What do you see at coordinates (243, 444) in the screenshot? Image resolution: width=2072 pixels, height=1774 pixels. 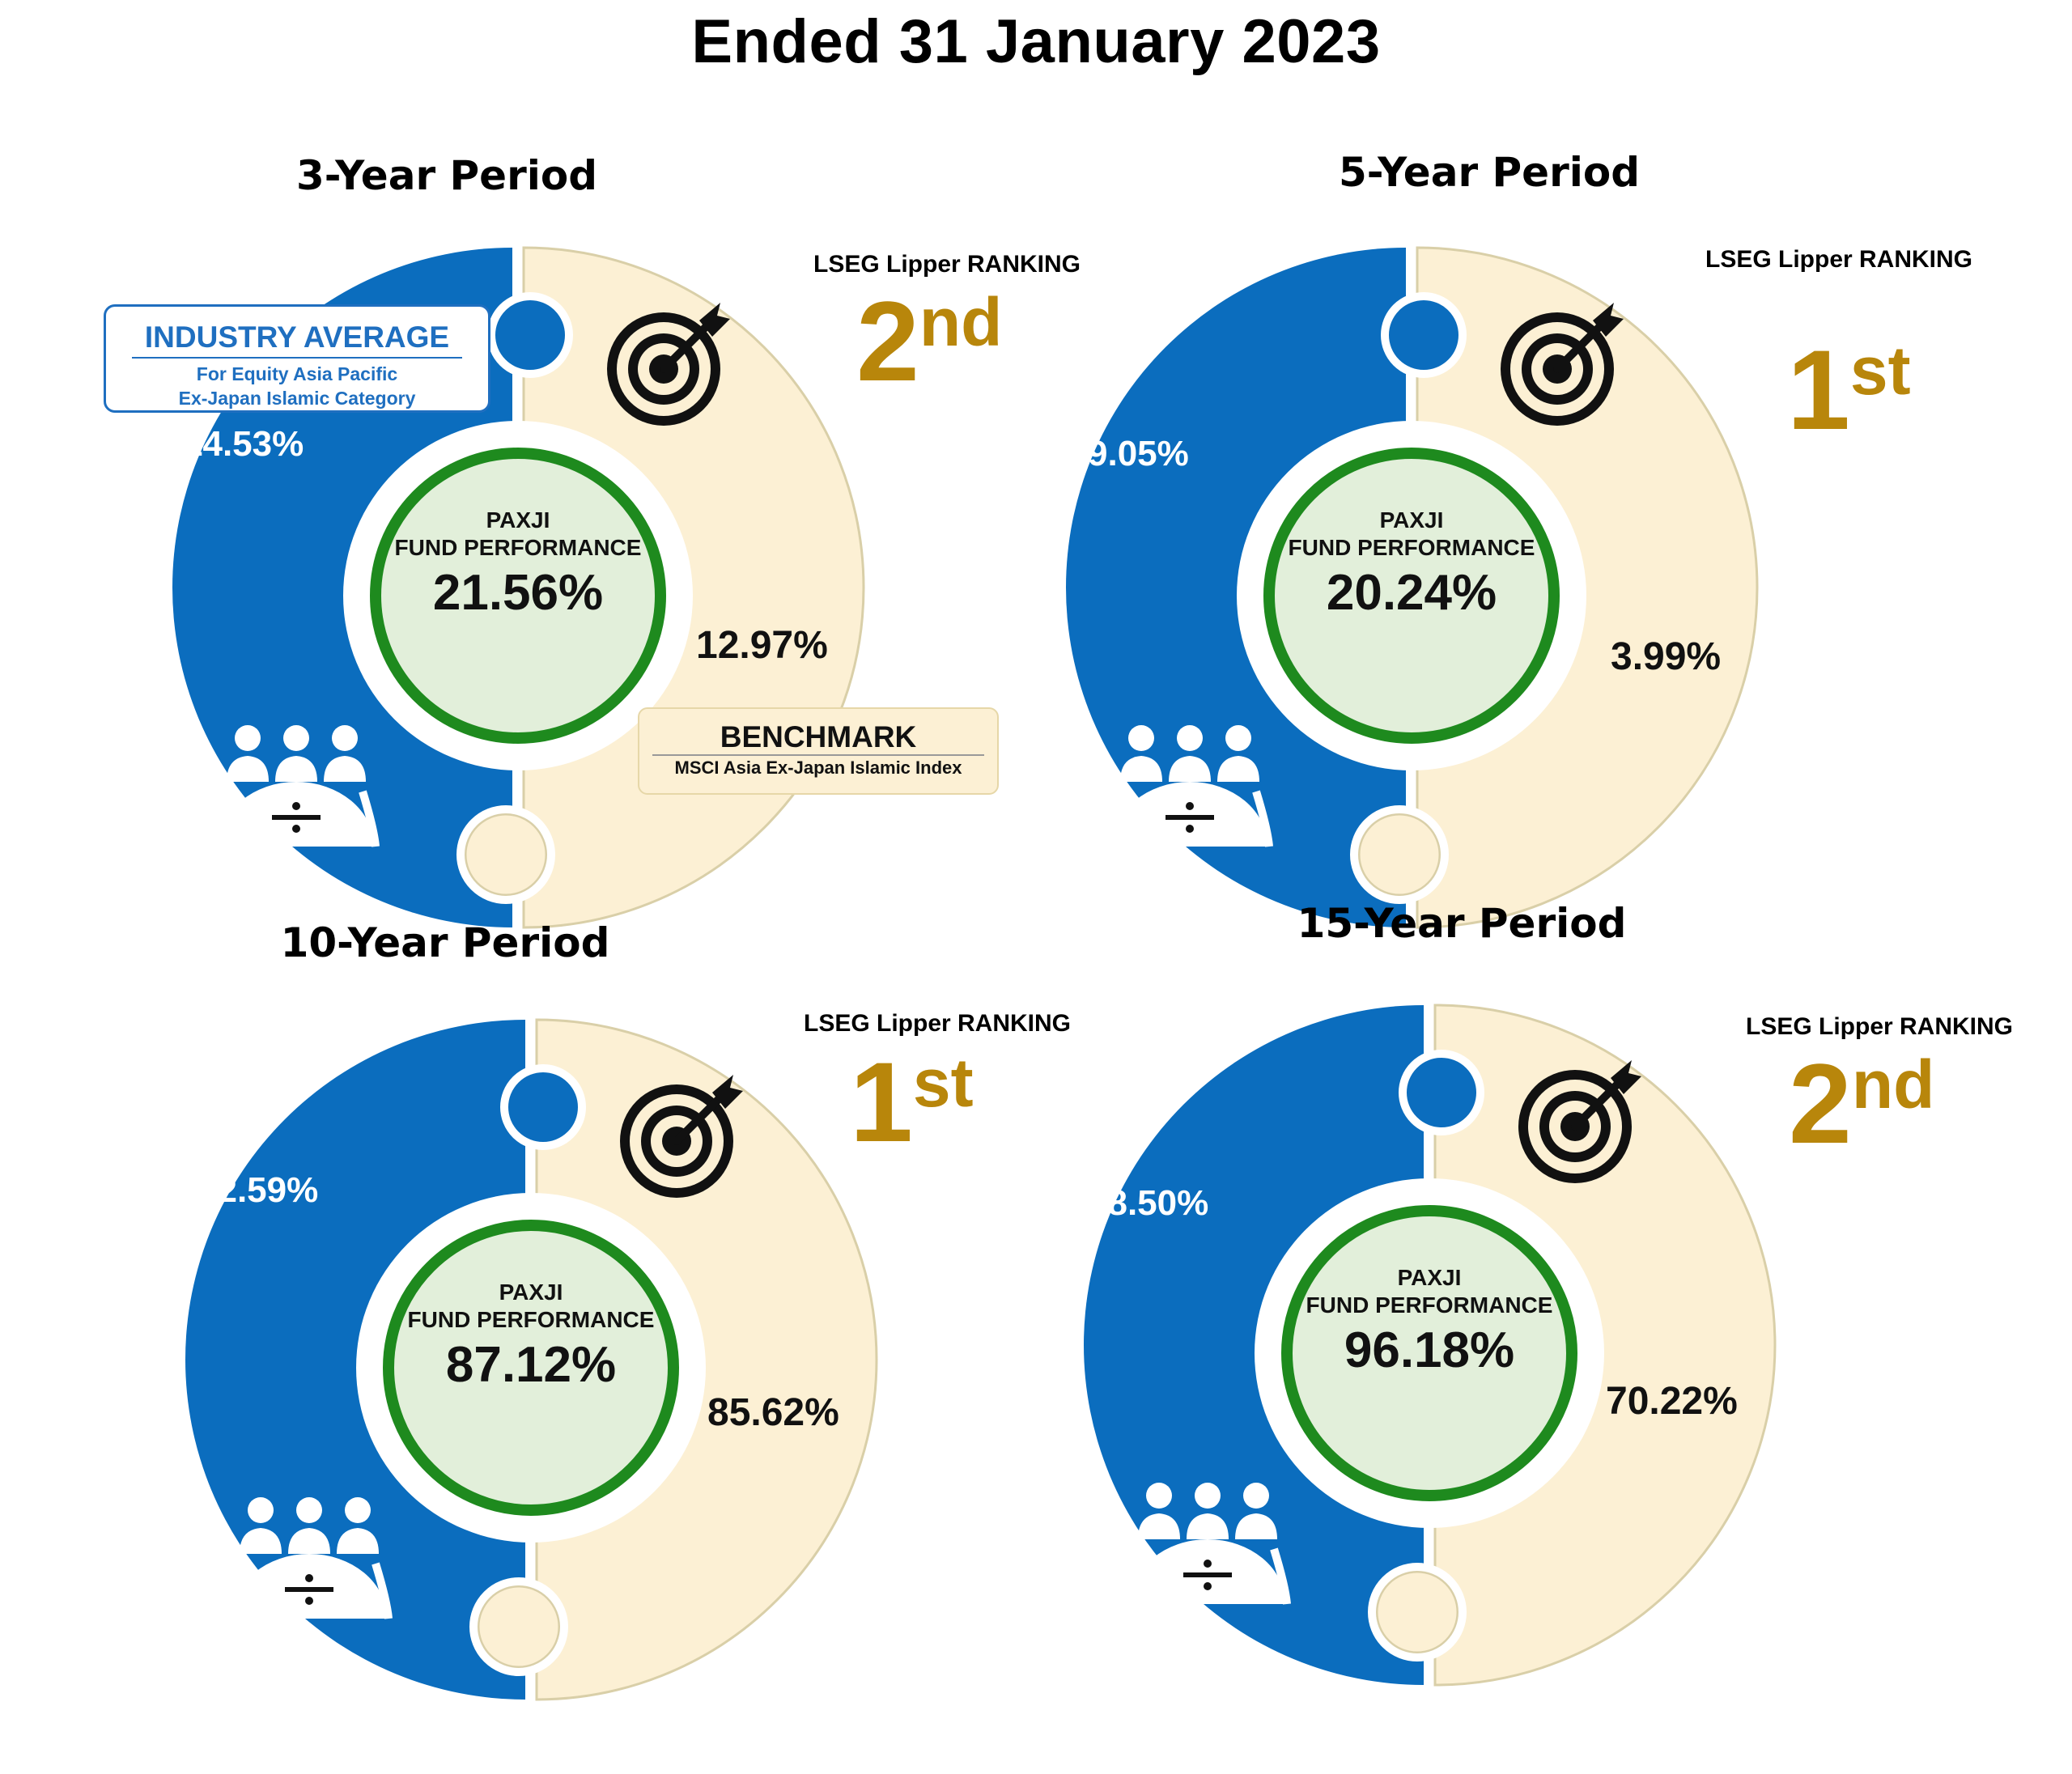 I see `industry-average-value: 14.53%` at bounding box center [243, 444].